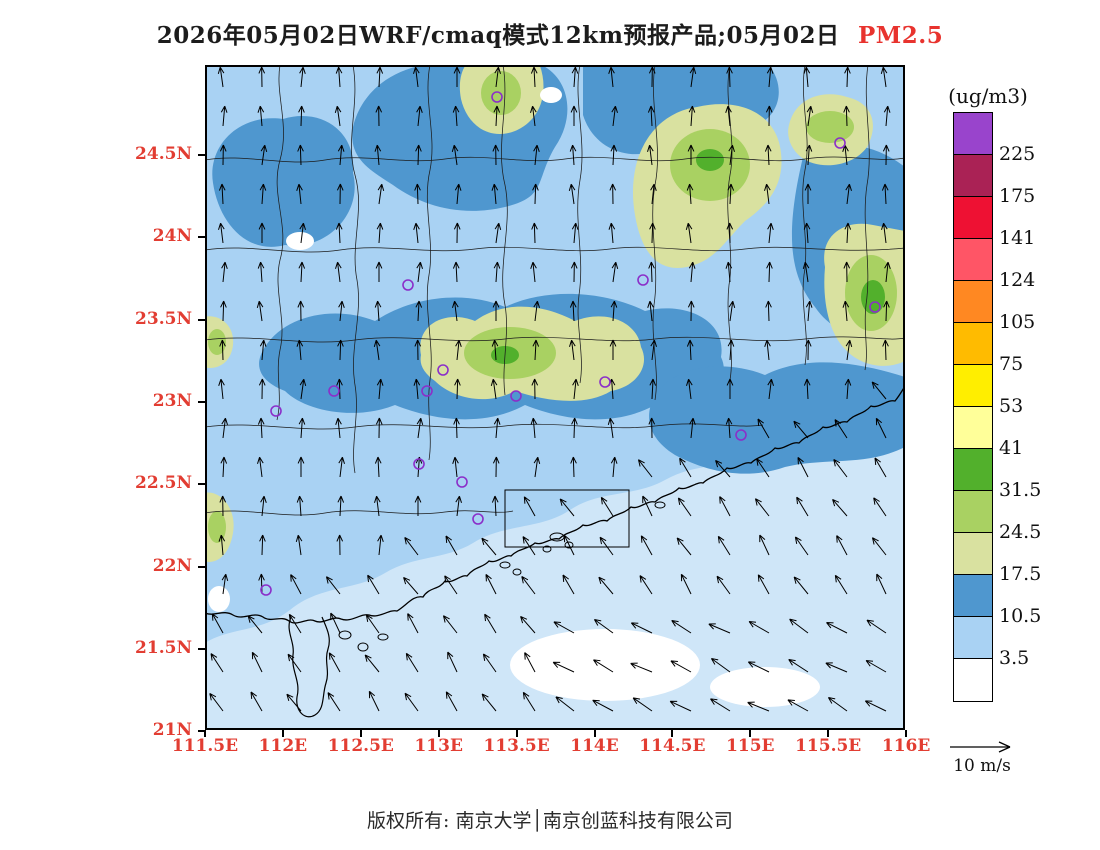 The image size is (1100, 850). What do you see at coordinates (172, 400) in the screenshot?
I see `lat-tick-label: 23N` at bounding box center [172, 400].